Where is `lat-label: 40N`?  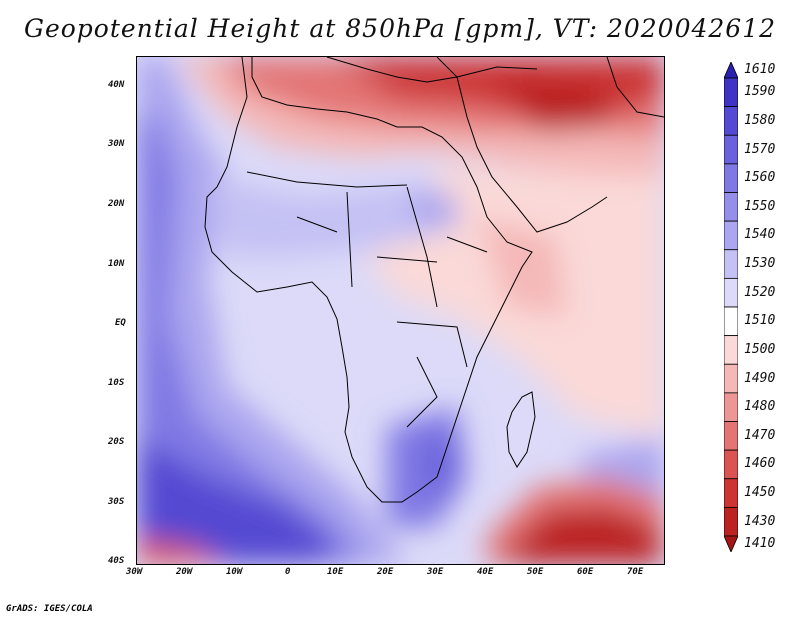 lat-label: 40N is located at coordinates (116, 85).